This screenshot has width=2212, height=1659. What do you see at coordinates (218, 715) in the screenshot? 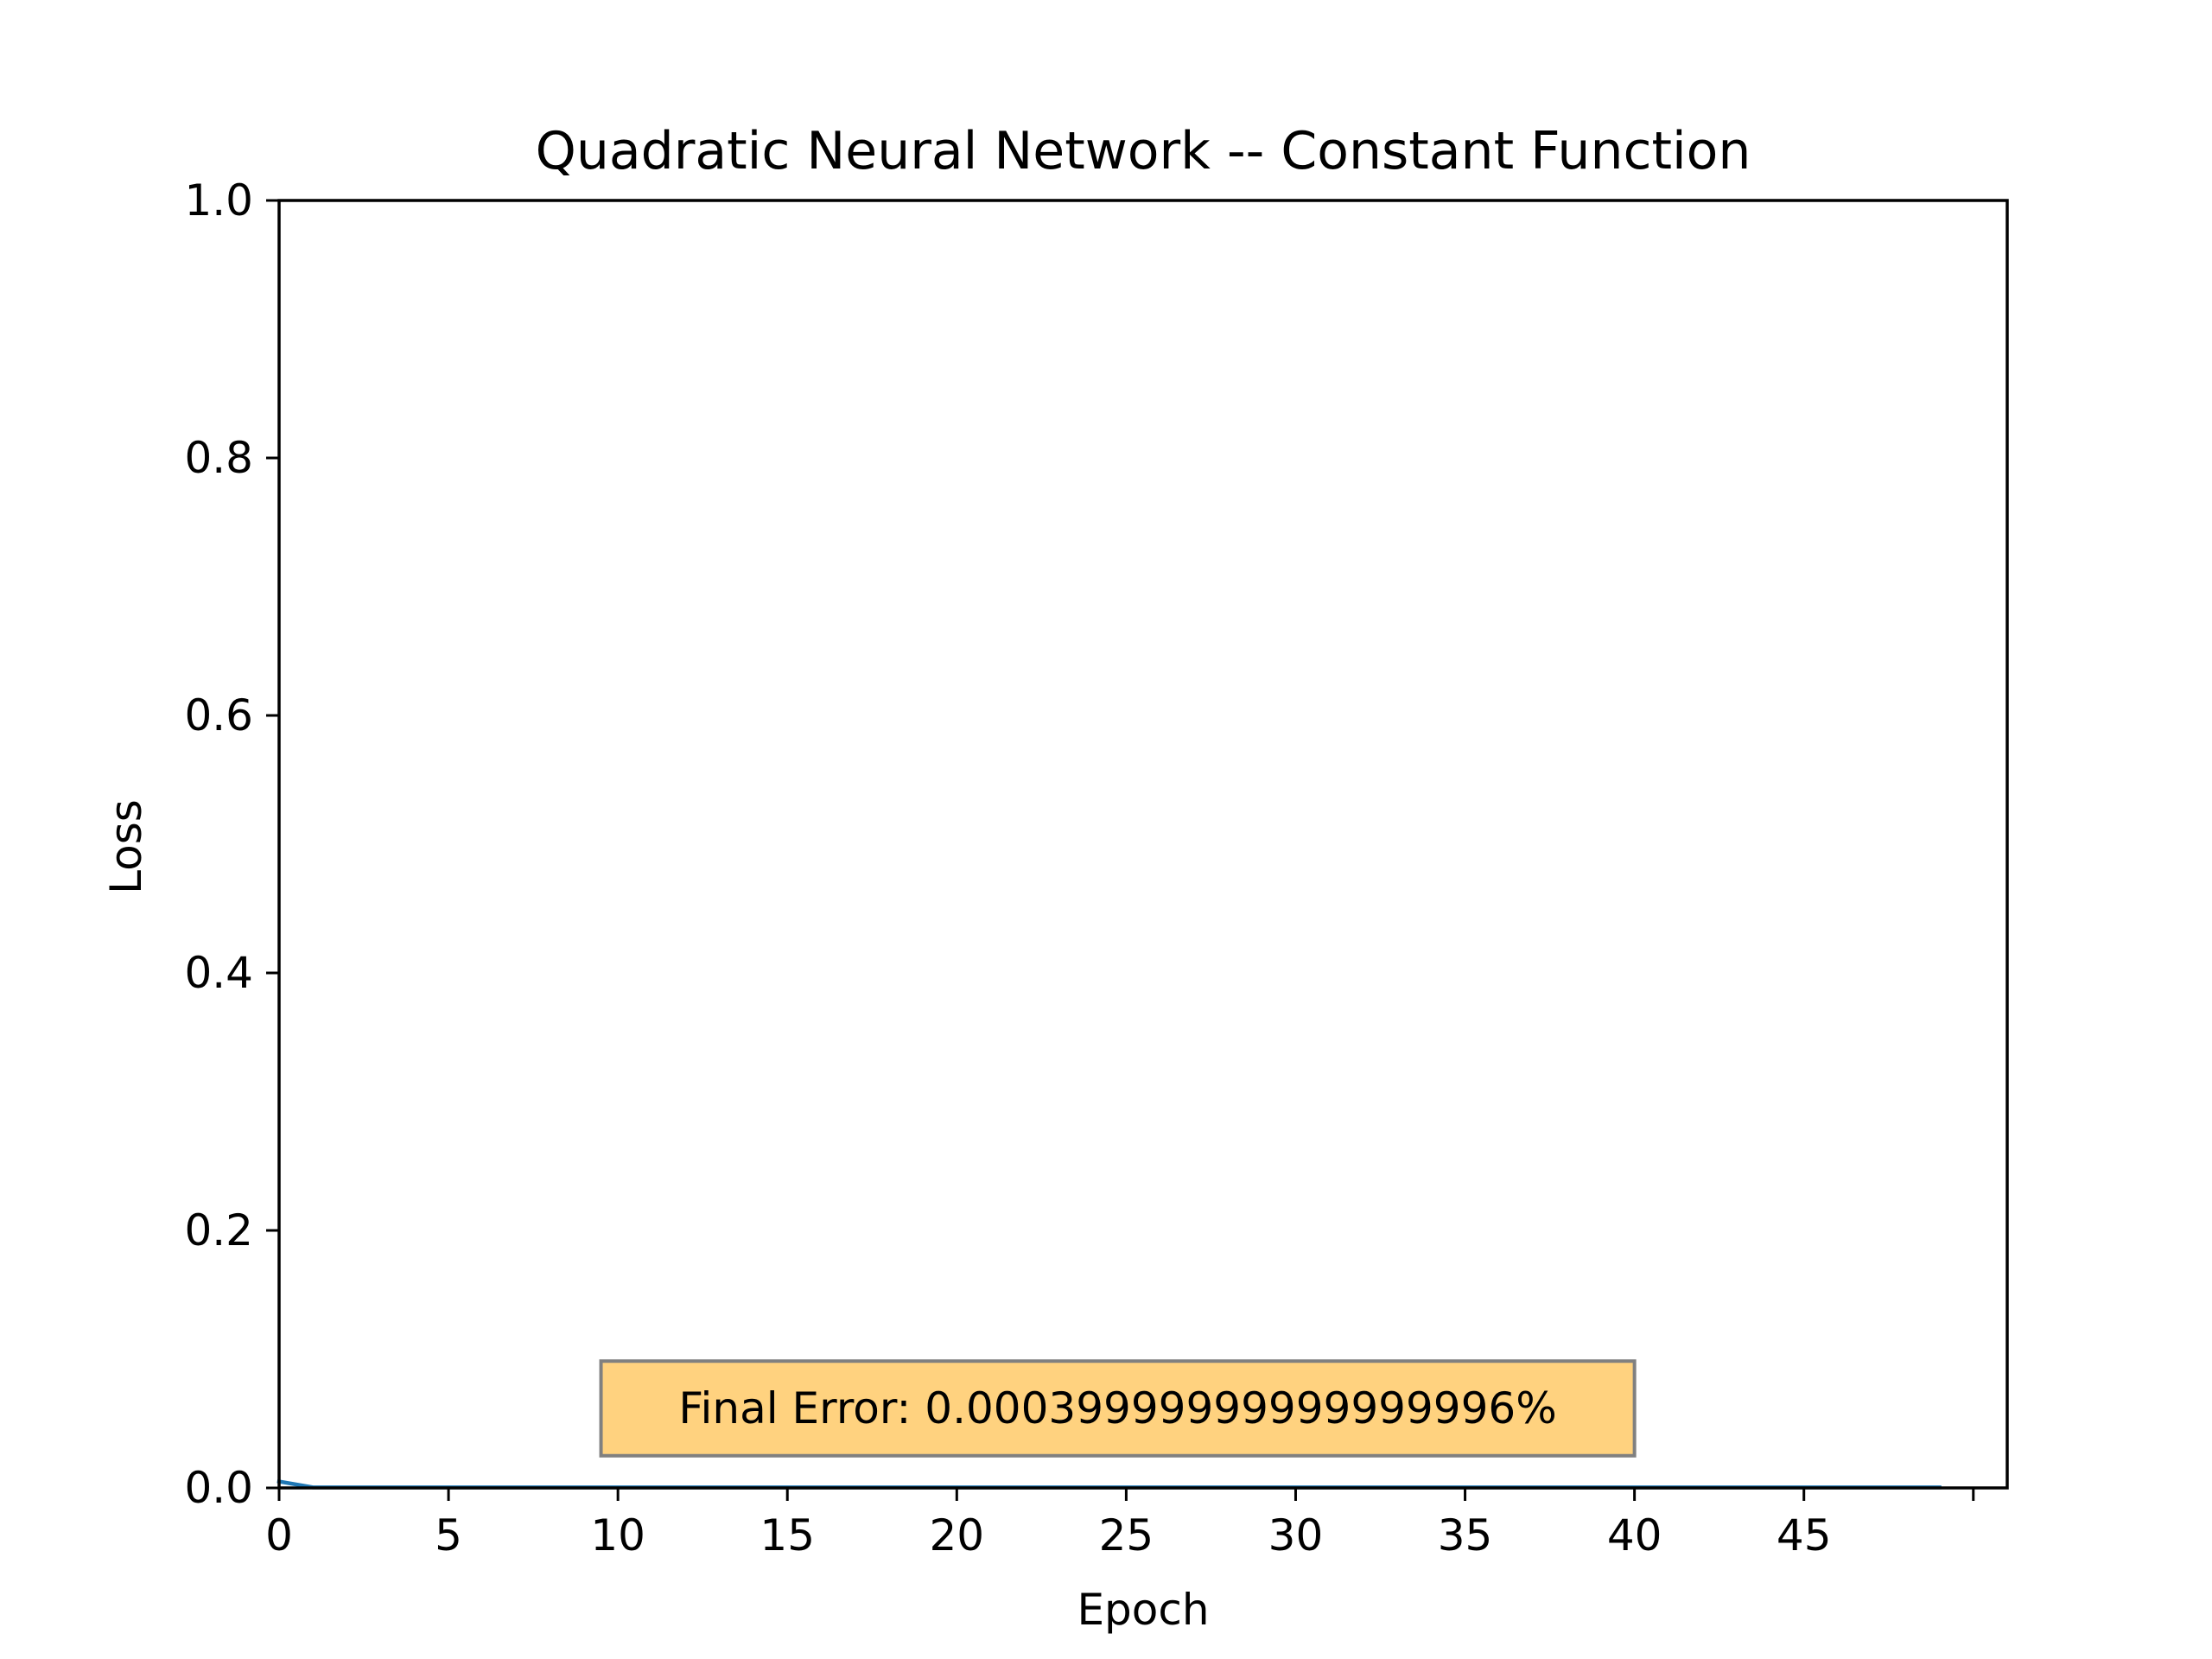
I see `y-tick-label: 0.6` at bounding box center [218, 715].